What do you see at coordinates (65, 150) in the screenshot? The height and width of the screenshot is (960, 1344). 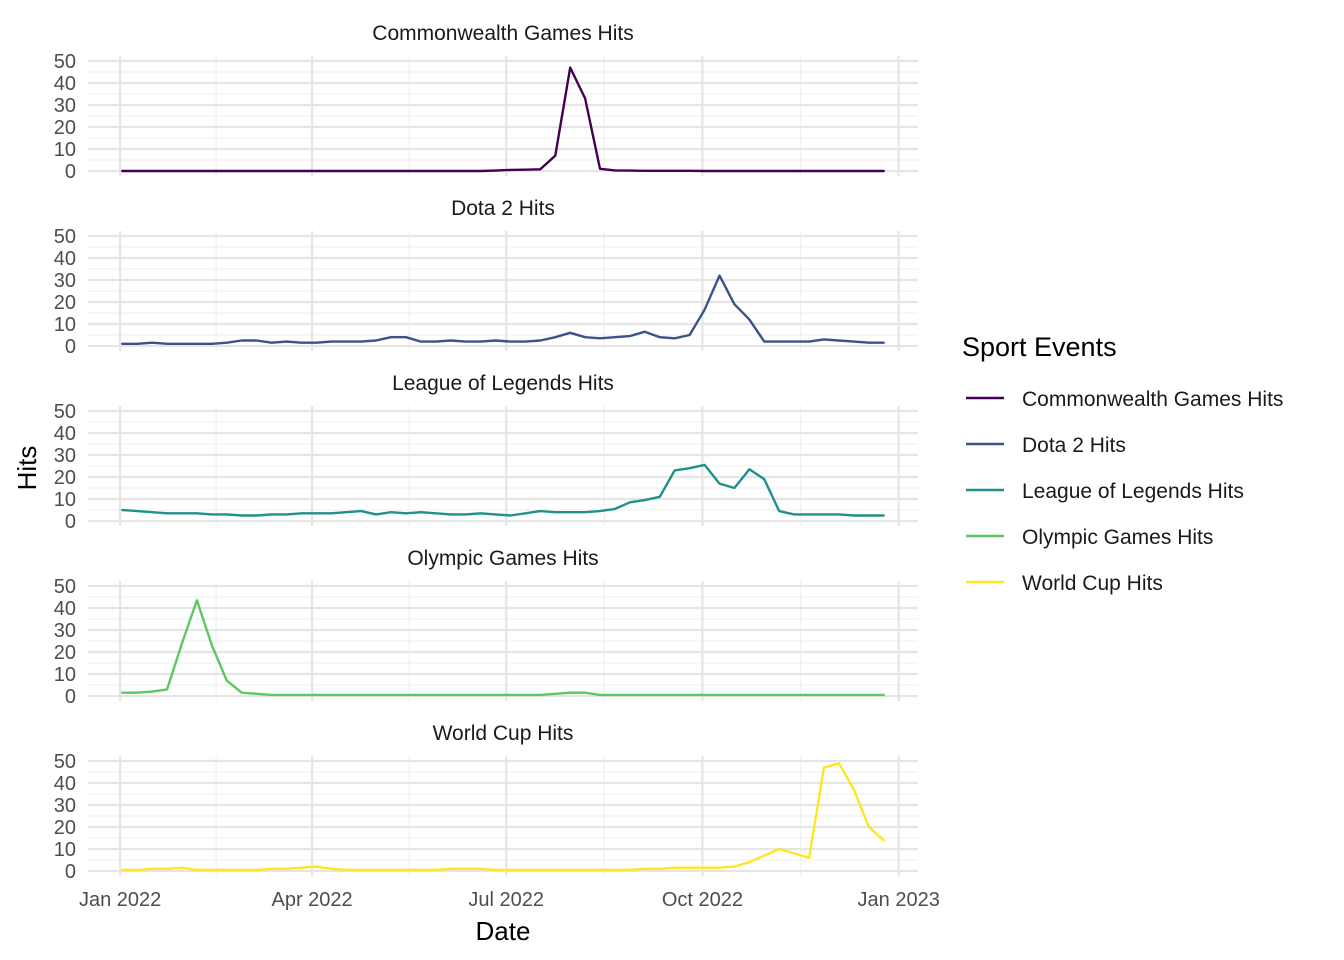 I see `y-tick-label-0-1: 10` at bounding box center [65, 150].